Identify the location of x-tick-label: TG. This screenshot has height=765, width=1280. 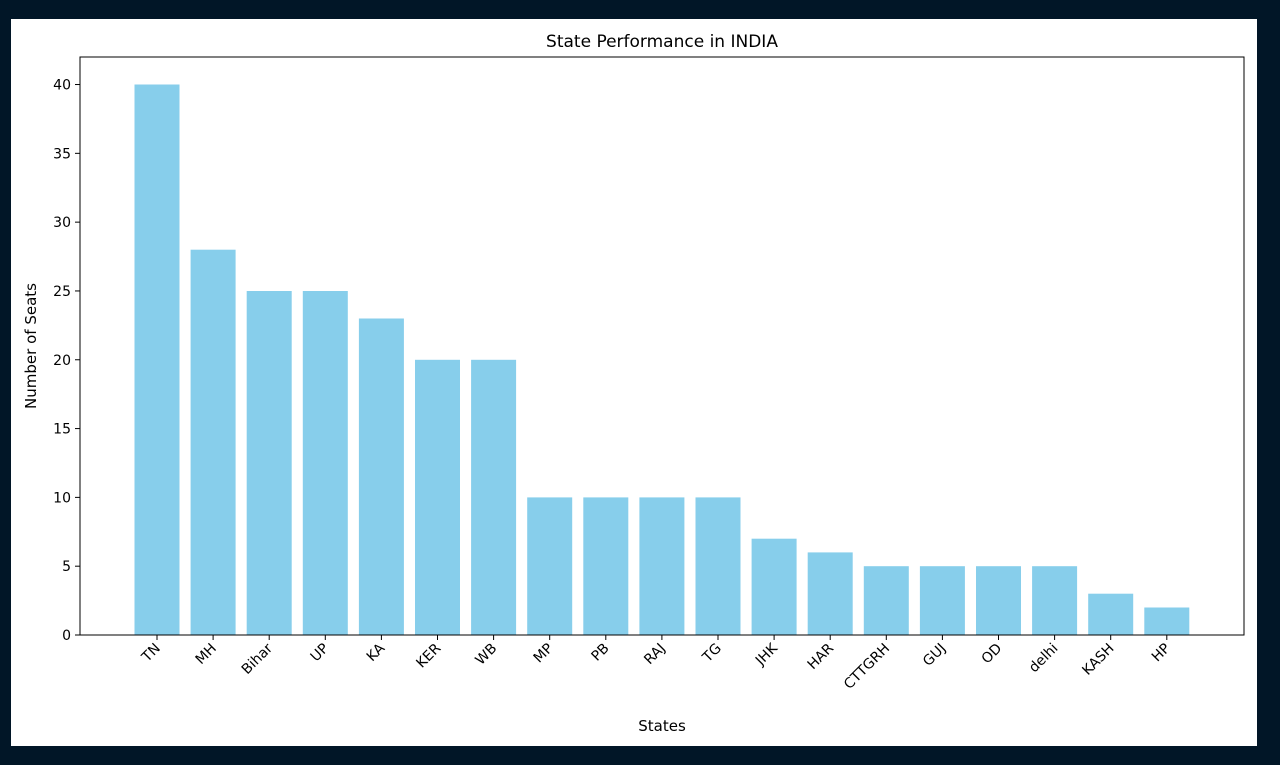
(712, 654).